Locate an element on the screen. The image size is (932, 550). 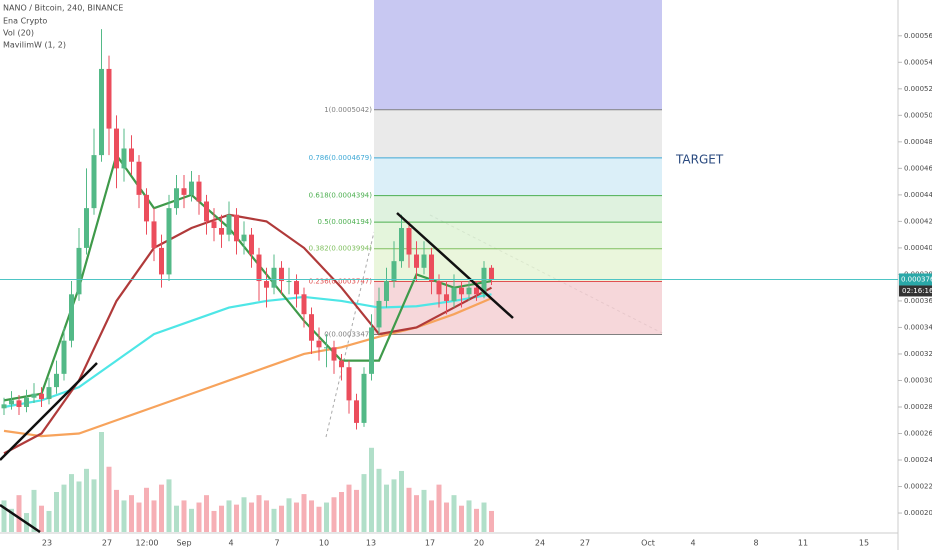
moving-average is located at coordinates (247, 351).